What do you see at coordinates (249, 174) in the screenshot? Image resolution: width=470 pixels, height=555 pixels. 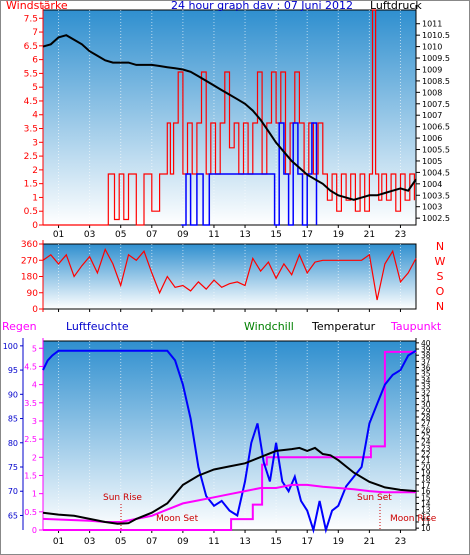 I see `wind-gust-line` at bounding box center [249, 174].